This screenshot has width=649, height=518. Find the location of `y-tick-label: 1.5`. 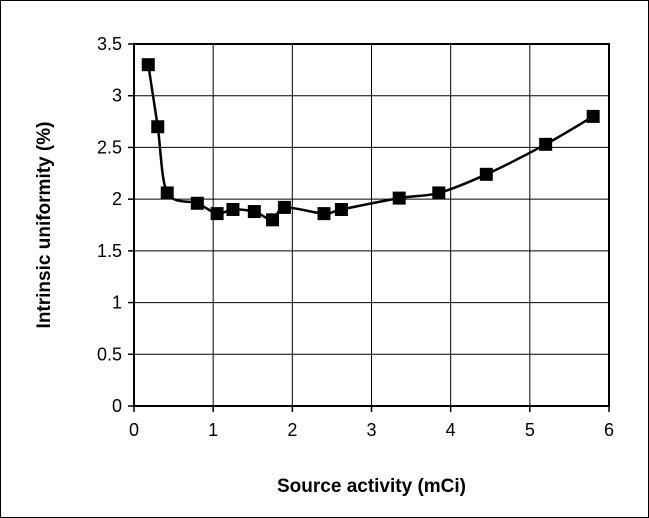

y-tick-label: 1.5 is located at coordinates (109, 251).